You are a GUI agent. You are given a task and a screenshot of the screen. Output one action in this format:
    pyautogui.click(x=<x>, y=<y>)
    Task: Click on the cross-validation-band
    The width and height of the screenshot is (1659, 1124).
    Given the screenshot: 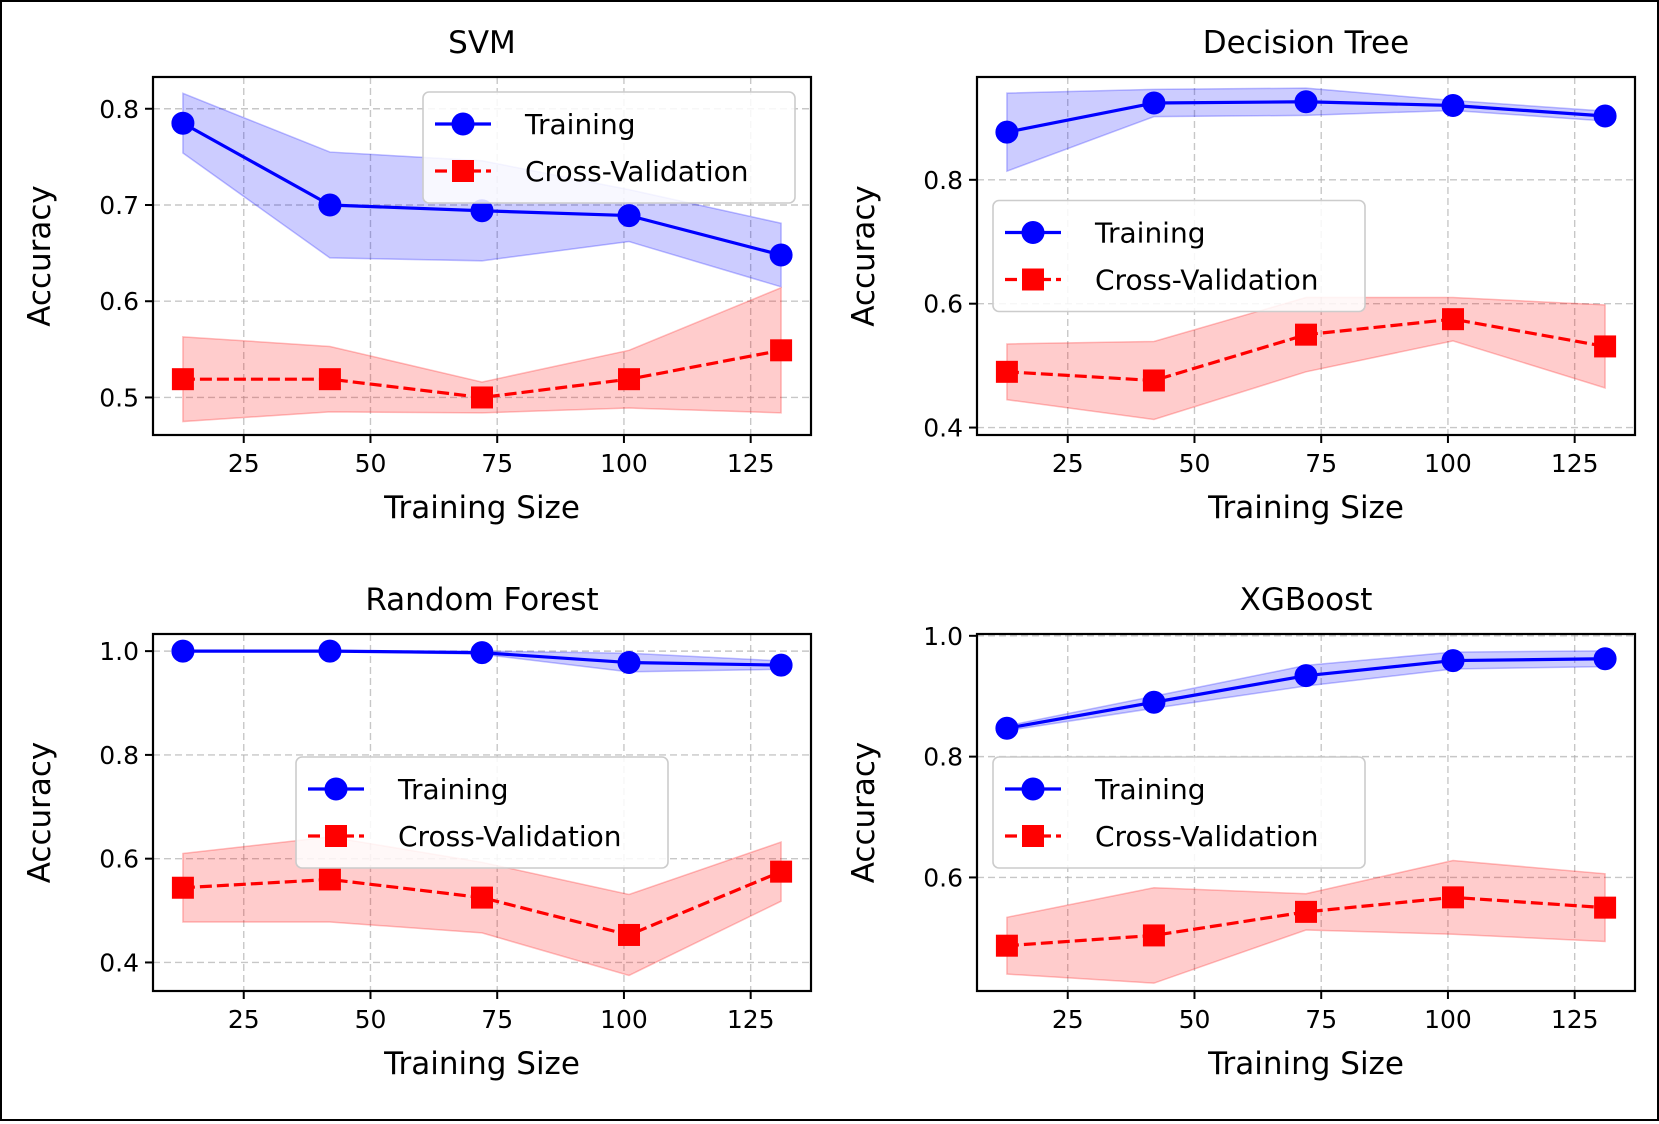 What is the action you would take?
    pyautogui.click(x=1306, y=358)
    